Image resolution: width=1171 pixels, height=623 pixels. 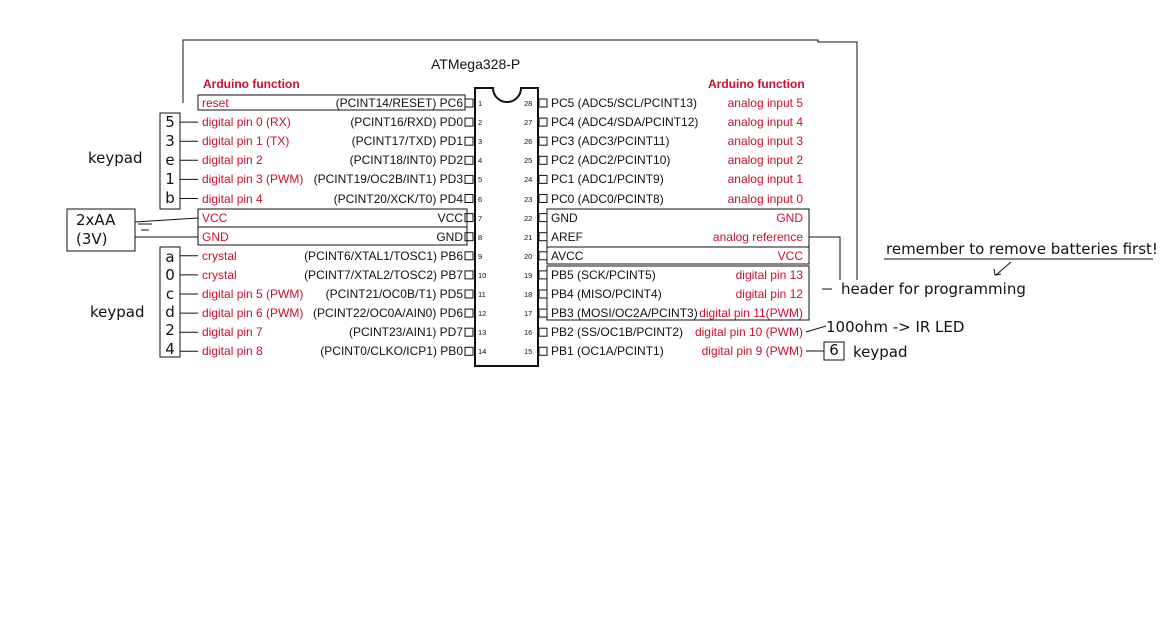 I want to click on pin-number: 4, so click(x=480, y=161).